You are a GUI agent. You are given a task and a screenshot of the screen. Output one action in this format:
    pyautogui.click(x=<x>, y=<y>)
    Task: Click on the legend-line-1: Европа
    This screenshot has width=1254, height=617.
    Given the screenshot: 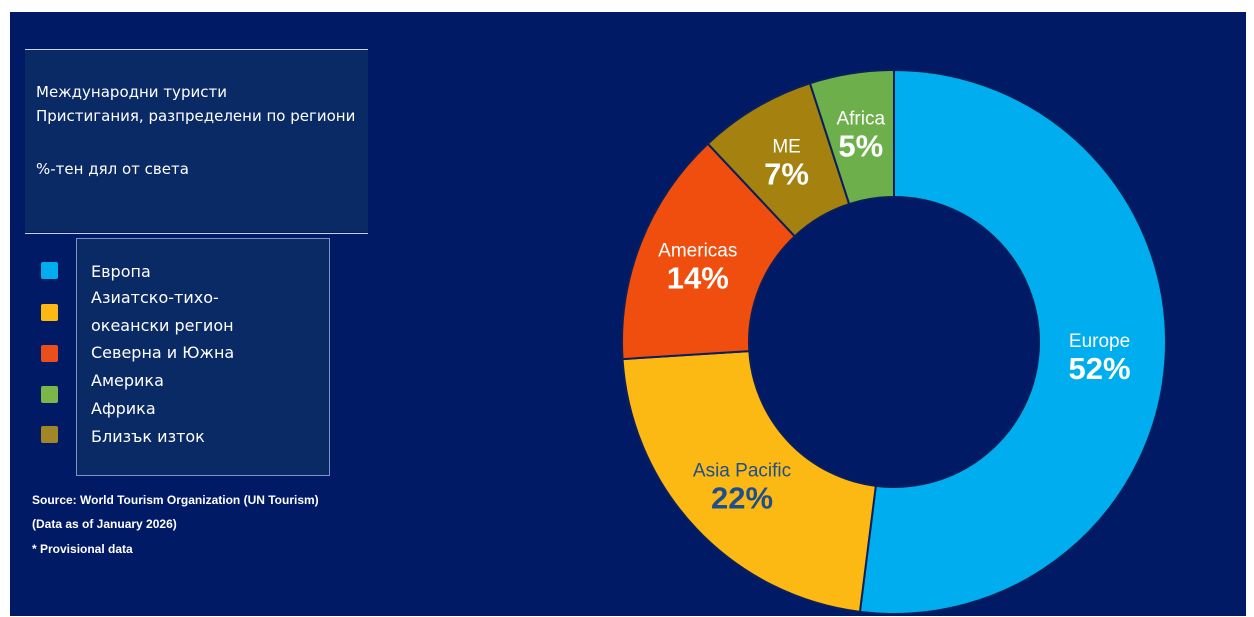 What is the action you would take?
    pyautogui.click(x=121, y=271)
    